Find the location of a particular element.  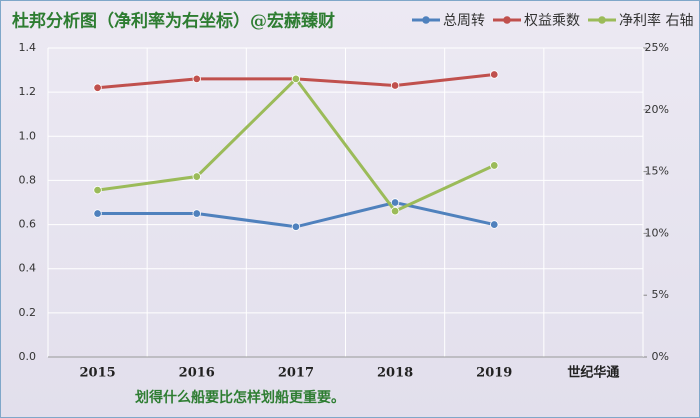

x-tick-label: 2018 is located at coordinates (395, 373).